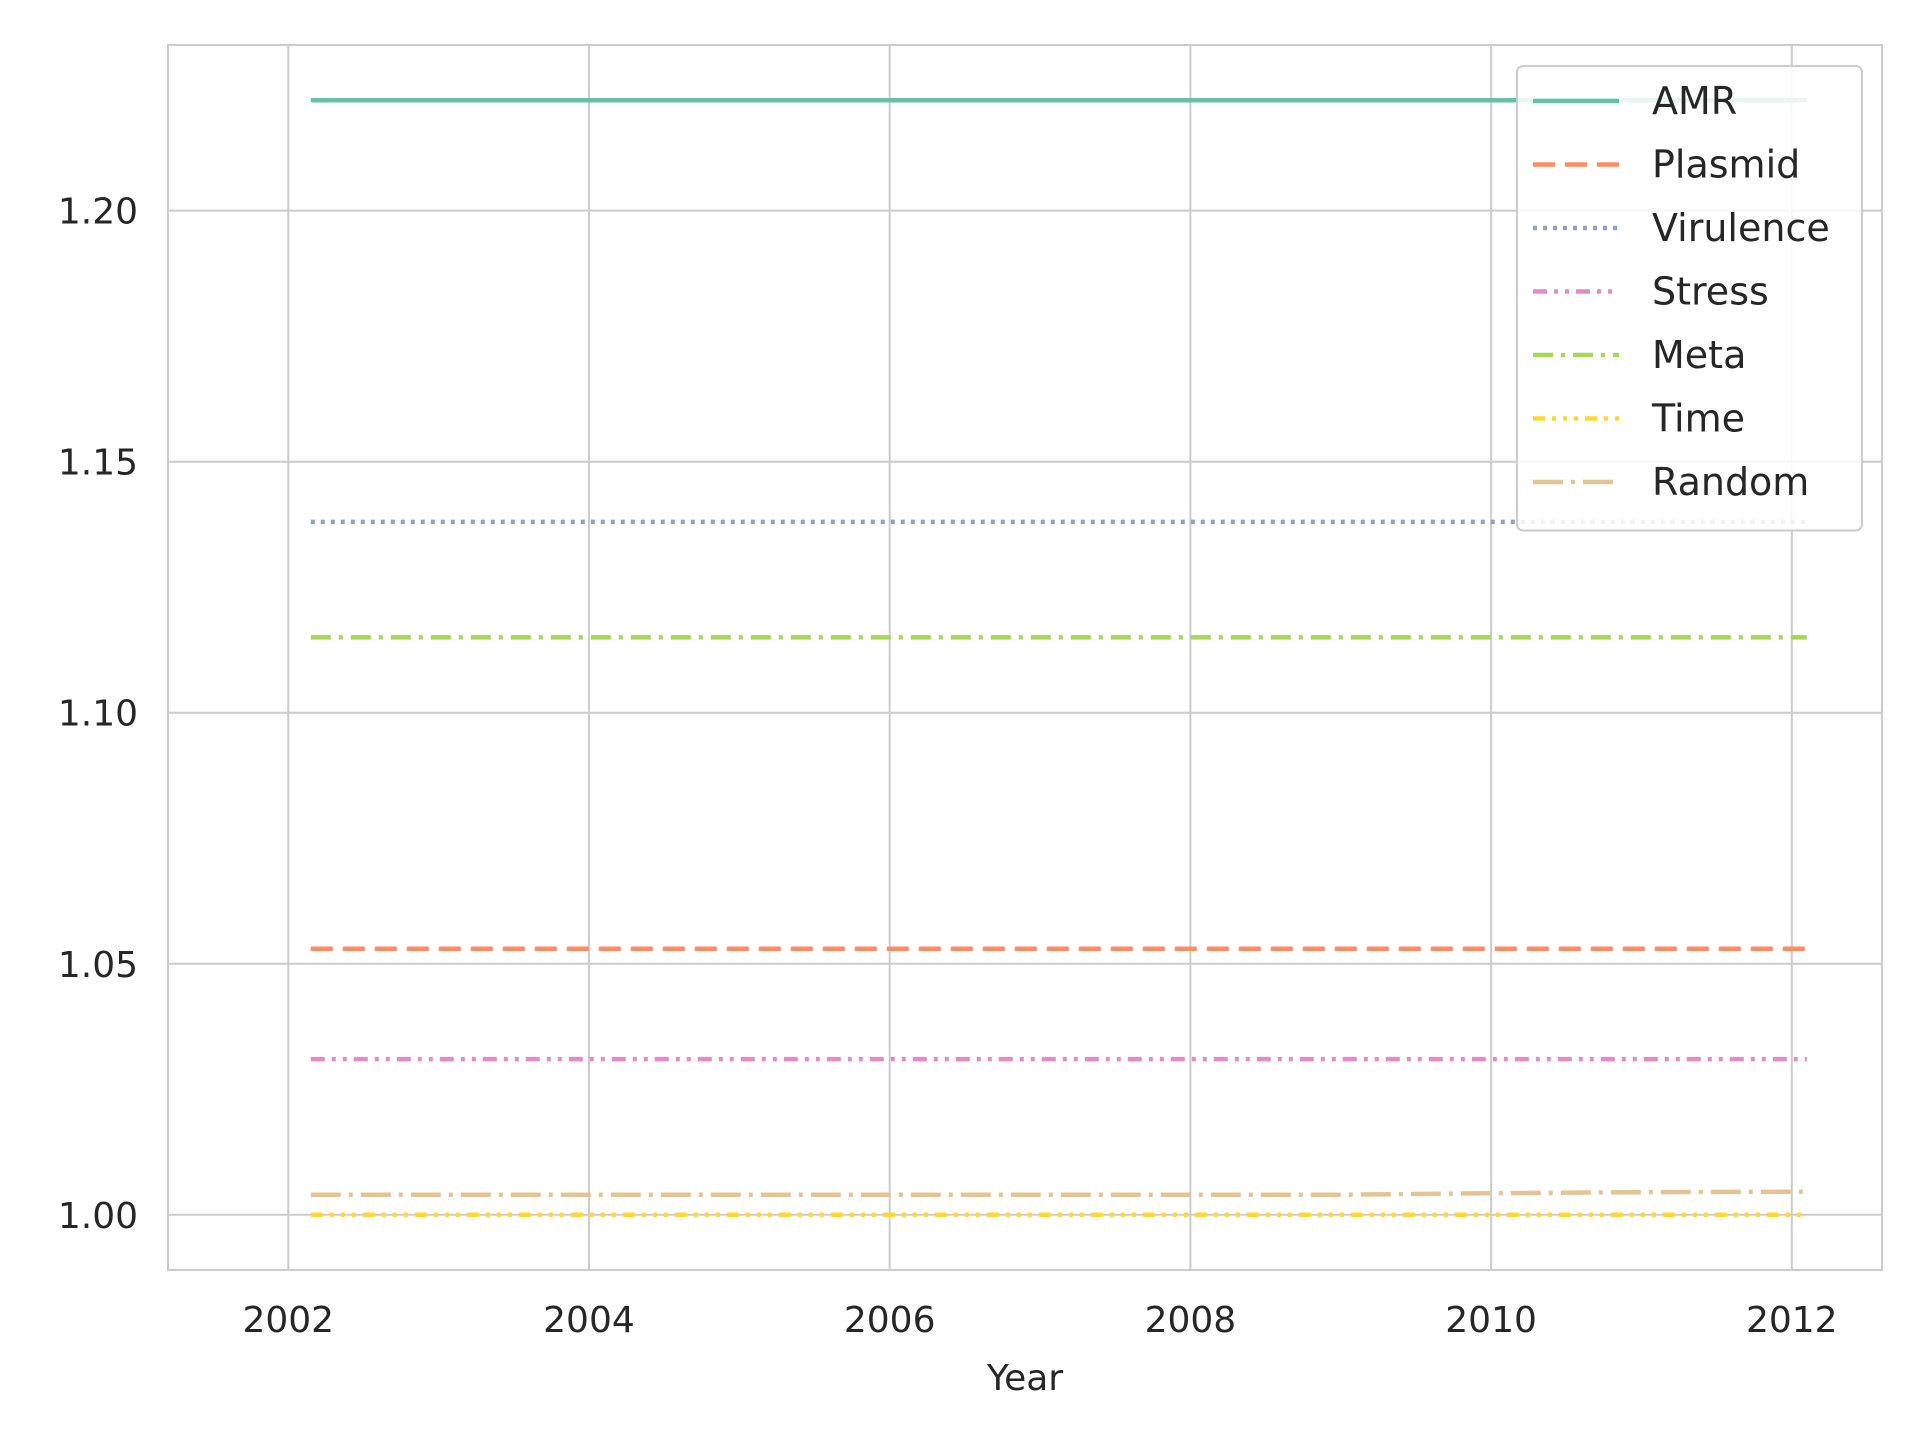 This screenshot has width=1920, height=1440. What do you see at coordinates (1694, 101) in the screenshot?
I see `legend-label: AMR` at bounding box center [1694, 101].